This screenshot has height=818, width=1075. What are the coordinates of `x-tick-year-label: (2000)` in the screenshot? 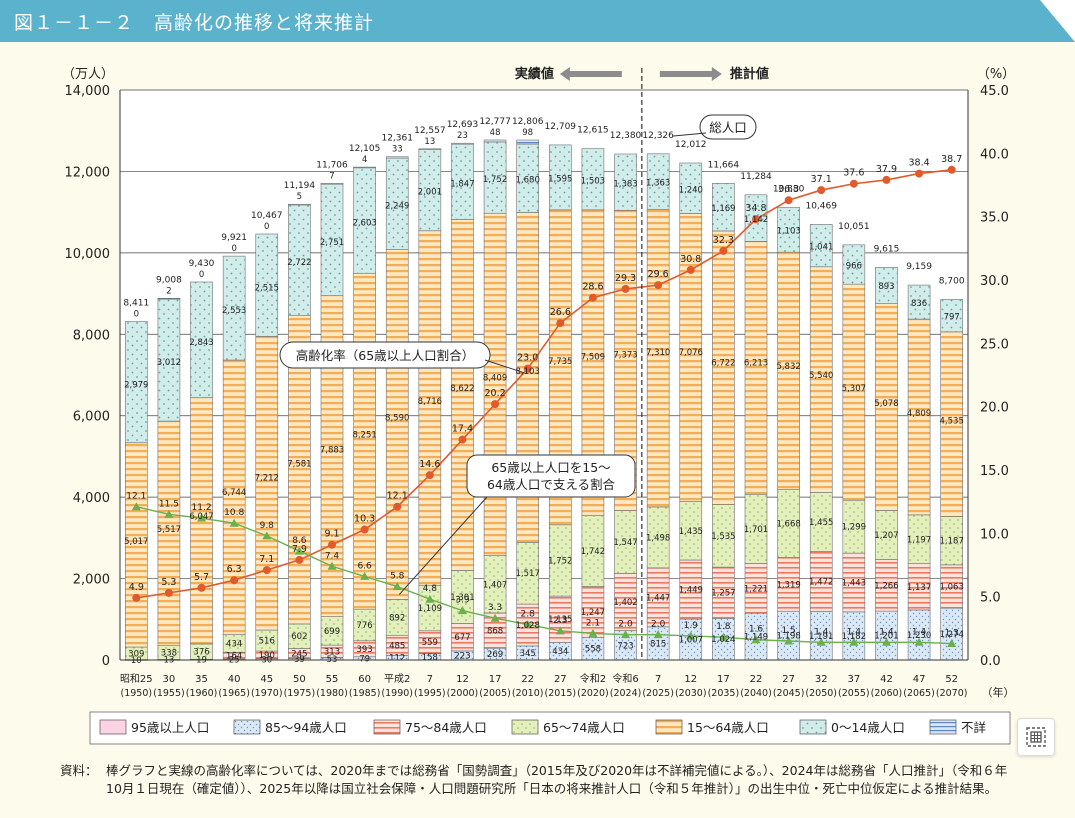 It's located at (463, 693).